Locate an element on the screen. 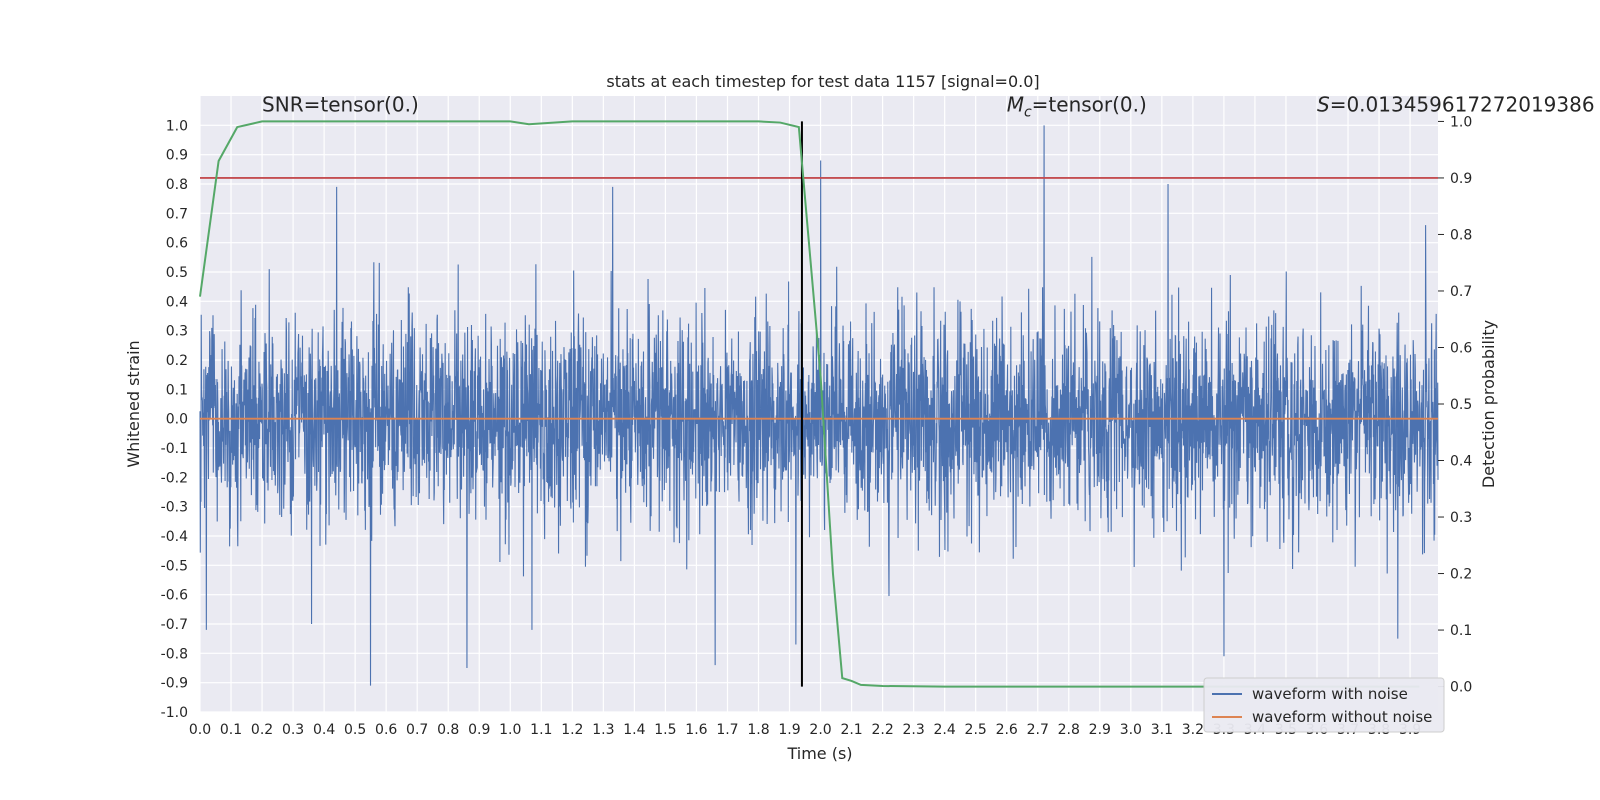 The width and height of the screenshot is (1600, 800). y-left-tick-label: 0.3 is located at coordinates (177, 332).